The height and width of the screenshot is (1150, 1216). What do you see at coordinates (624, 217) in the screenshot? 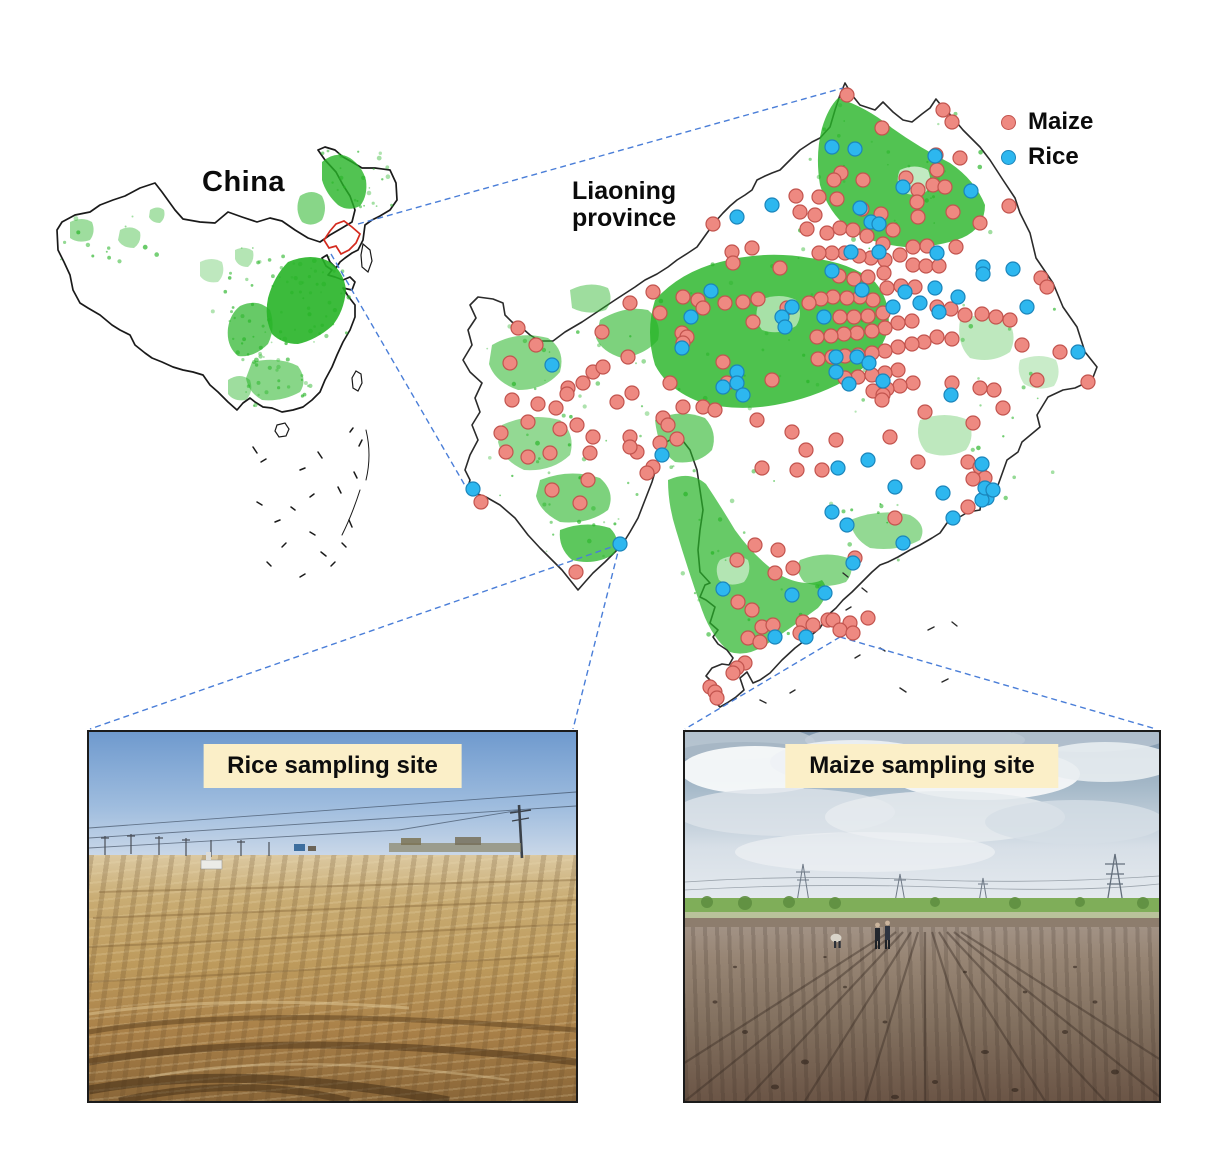
I see `liaoning-label-line2: province` at bounding box center [624, 217].